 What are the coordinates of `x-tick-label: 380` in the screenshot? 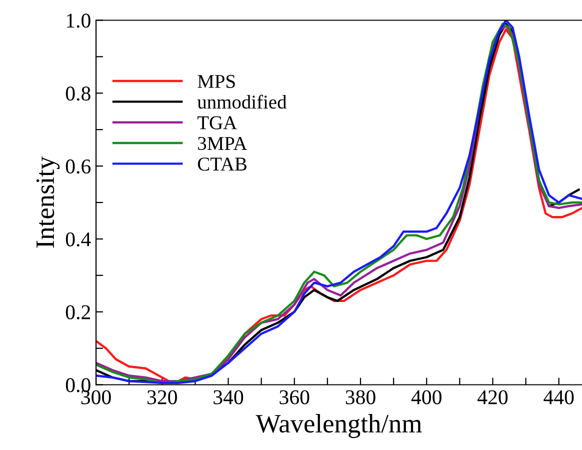 It's located at (361, 397).